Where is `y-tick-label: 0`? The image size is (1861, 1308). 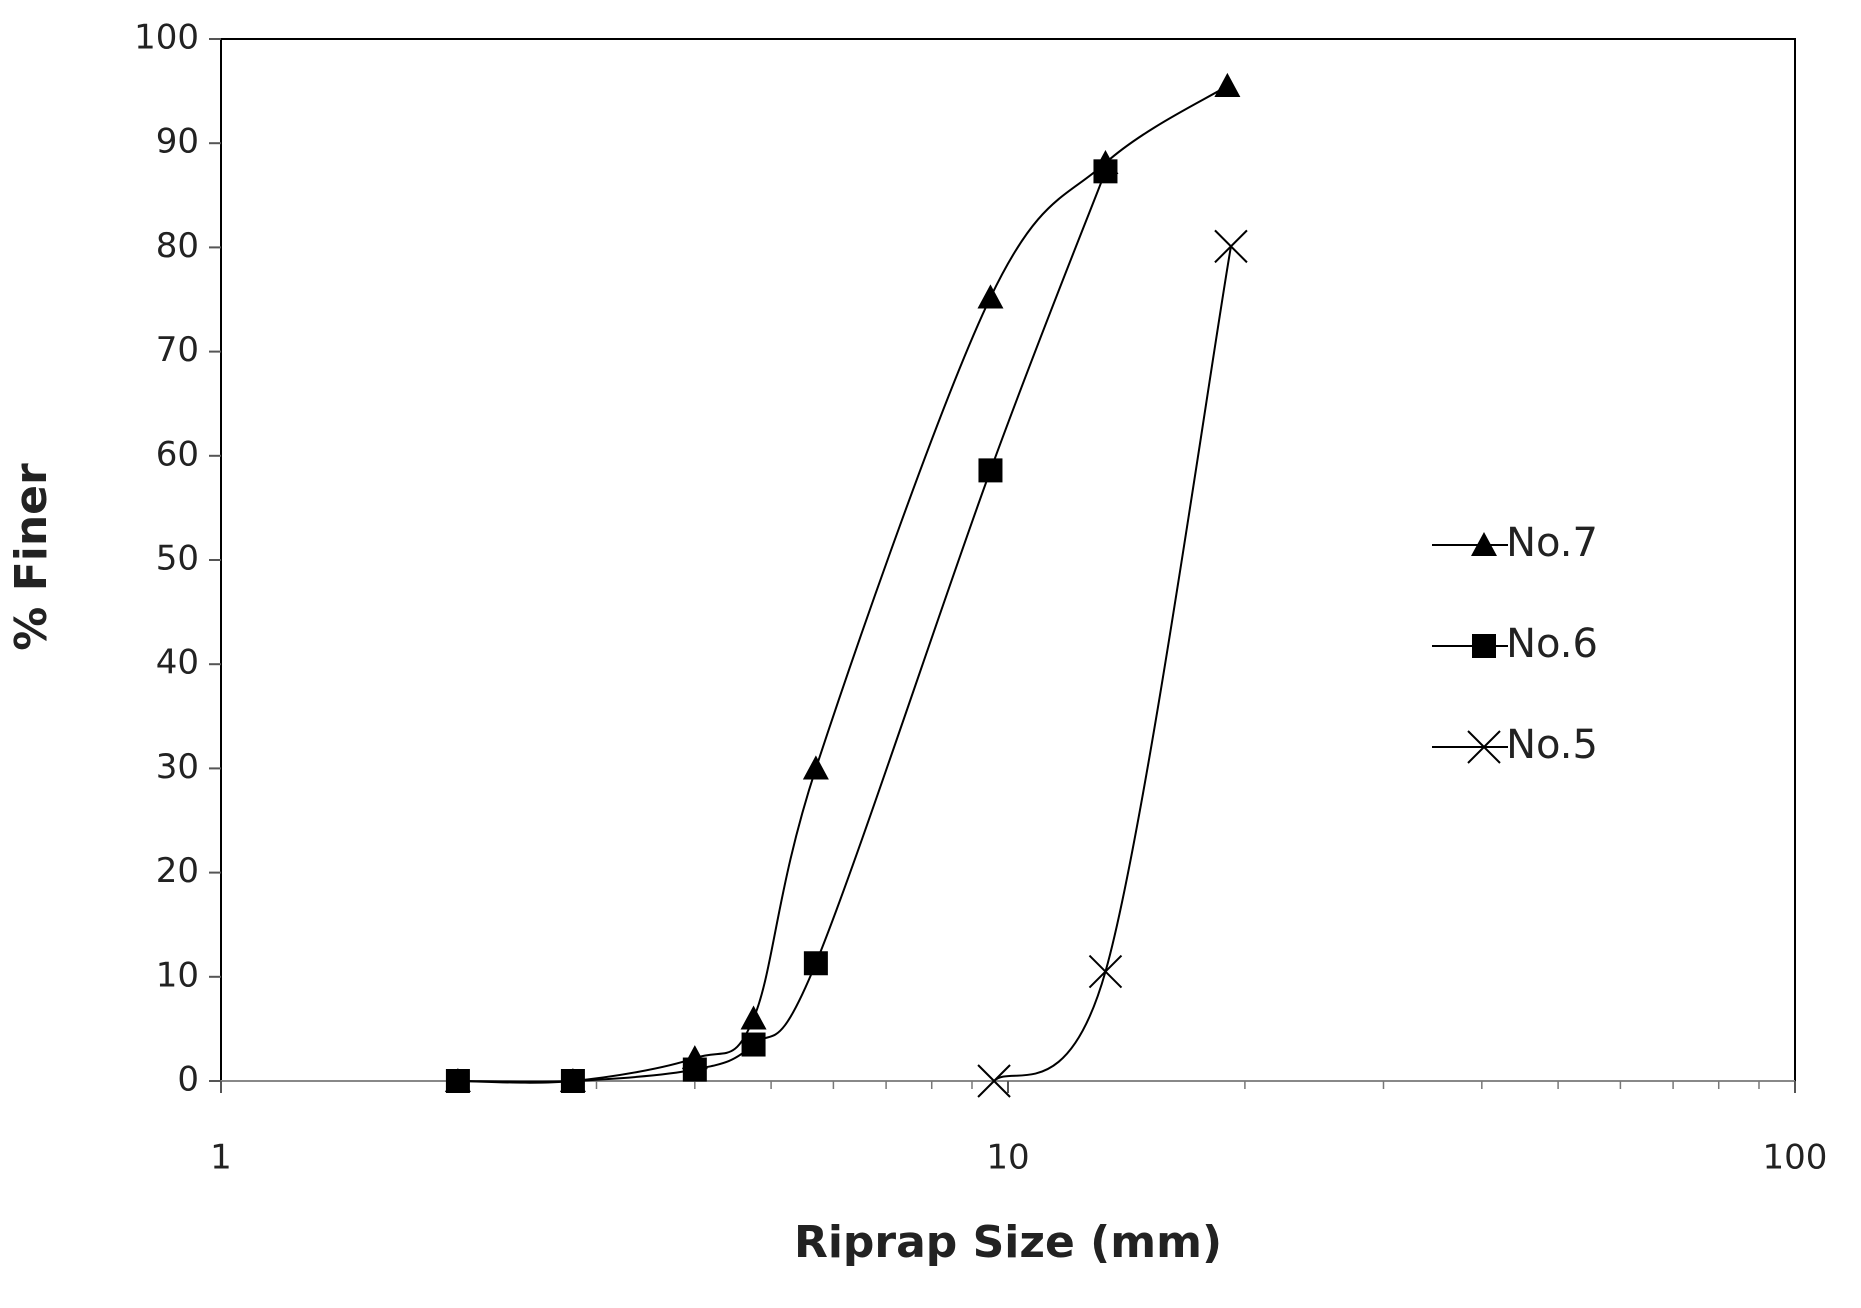 y-tick-label: 0 is located at coordinates (188, 1080).